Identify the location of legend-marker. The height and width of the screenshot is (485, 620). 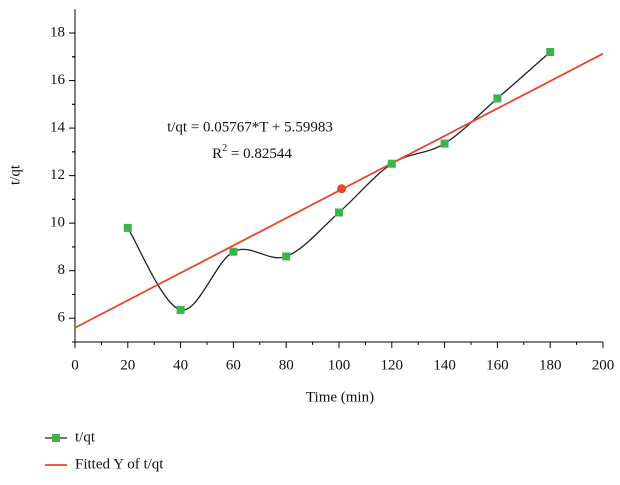
(56, 438).